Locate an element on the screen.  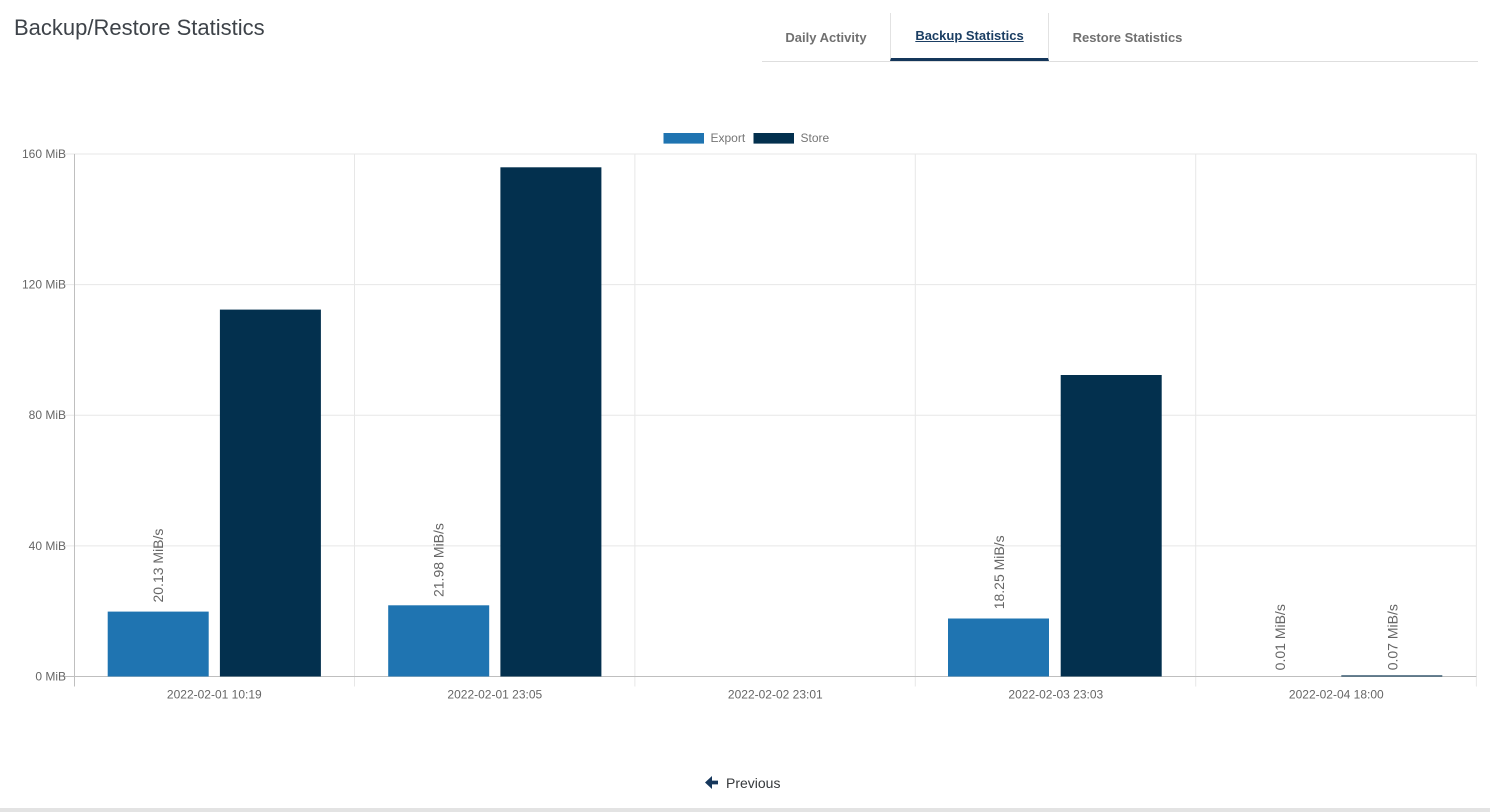
svg-text: 0 MiB is located at coordinates (50, 677).